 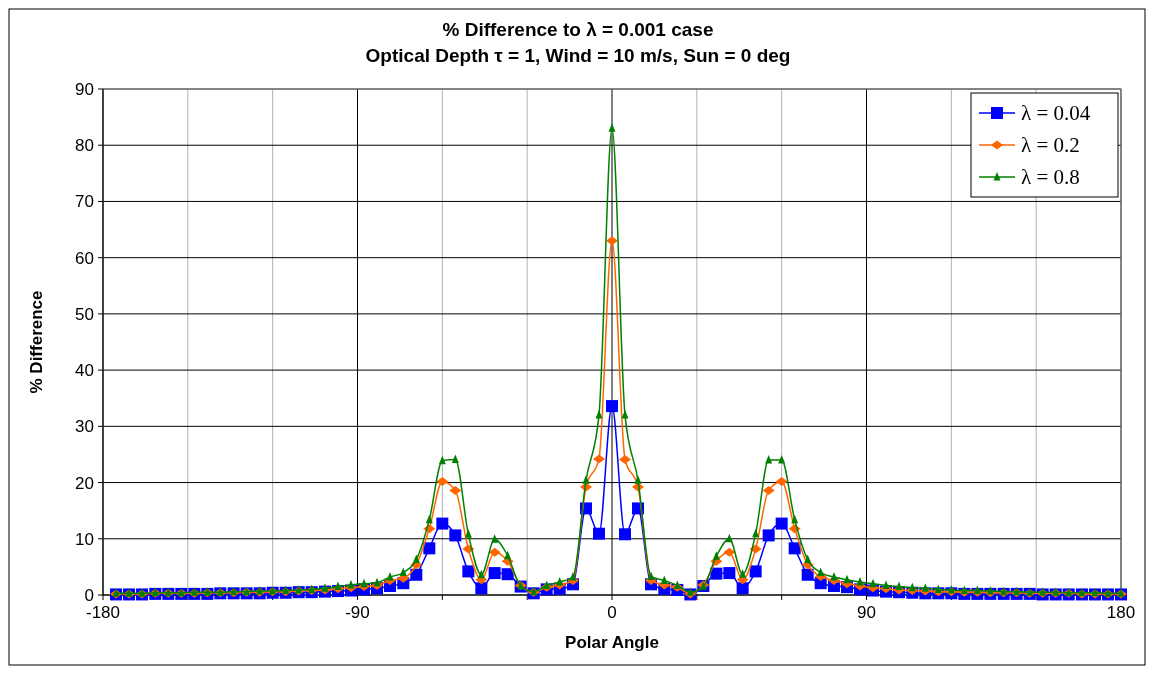 What do you see at coordinates (84, 539) in the screenshot?
I see `y-tick-label: 10` at bounding box center [84, 539].